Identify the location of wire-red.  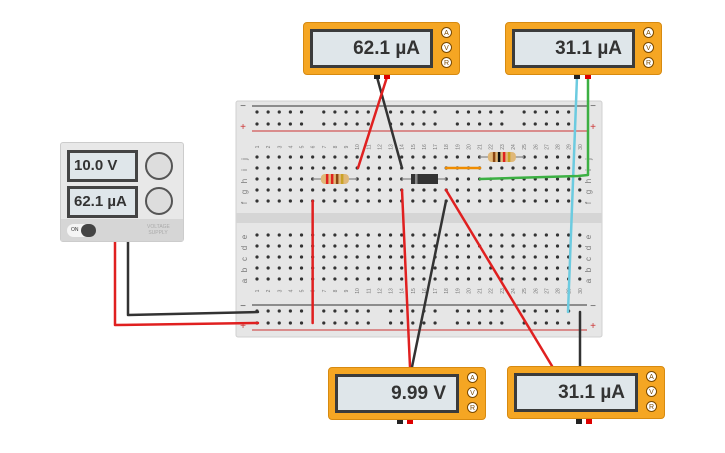
(186, 277).